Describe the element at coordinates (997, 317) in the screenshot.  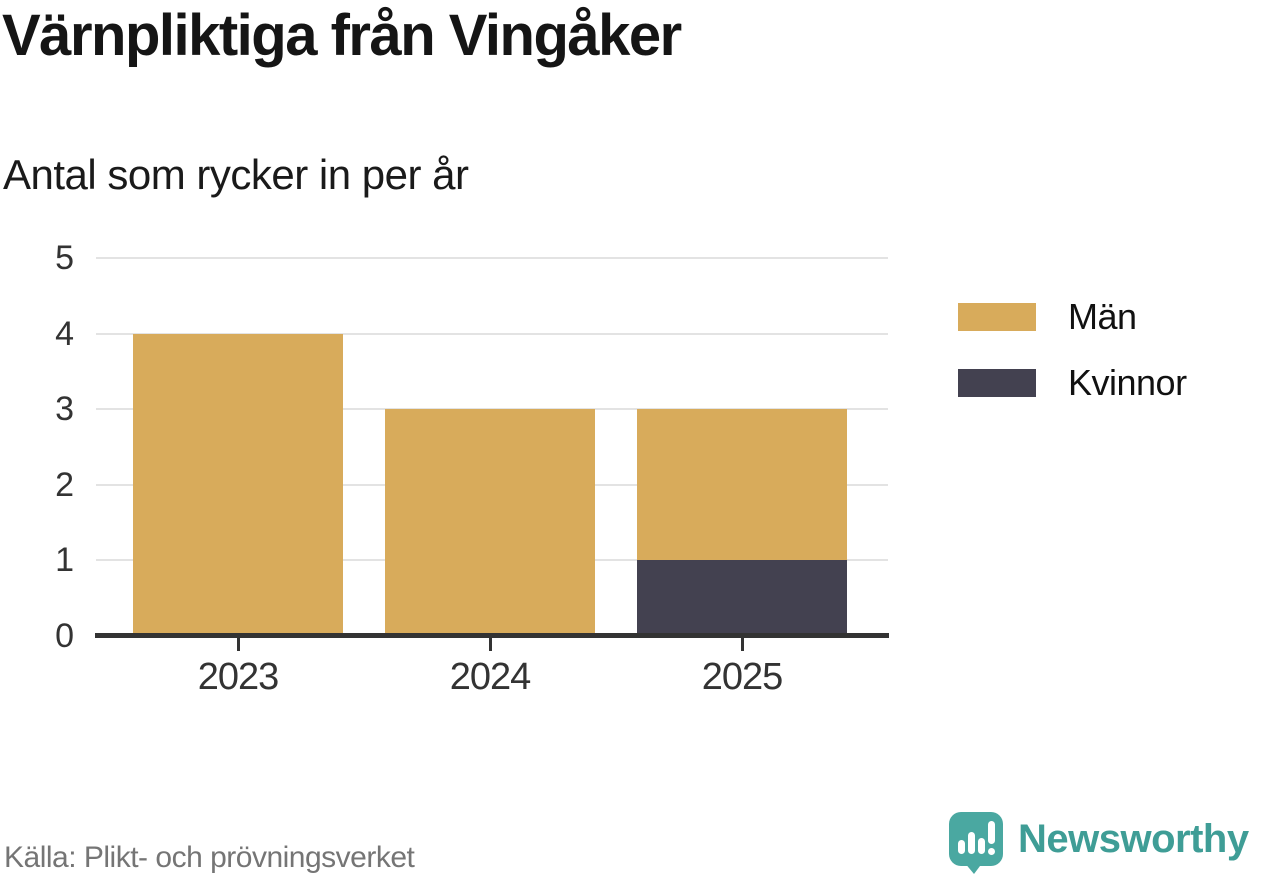
I see `legend-swatch-men` at that location.